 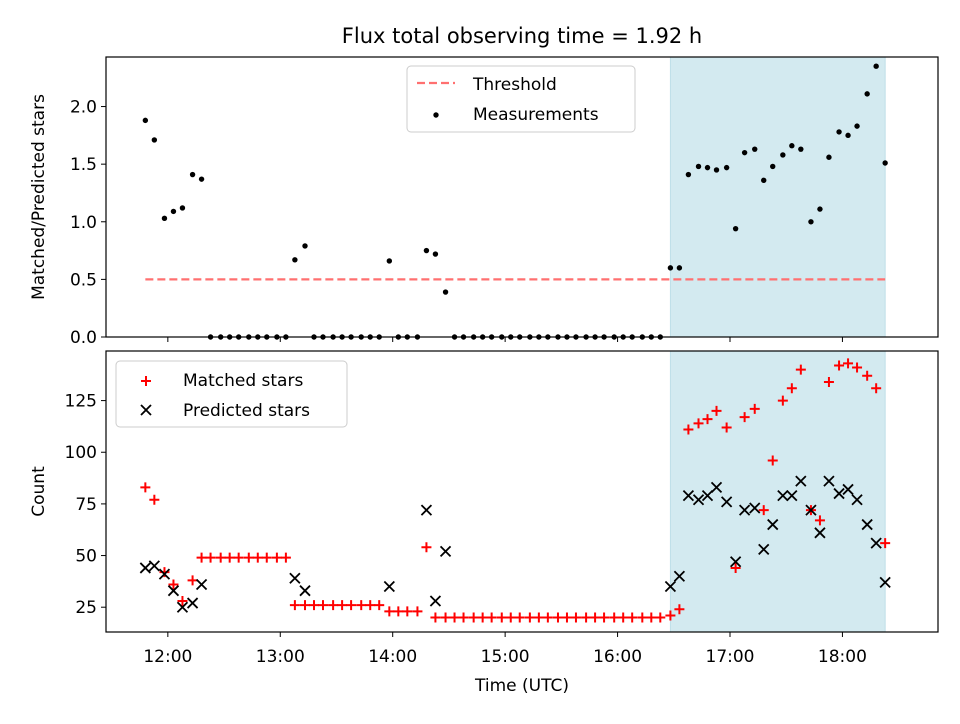 I want to click on legend-matched-label: Matched stars, so click(x=243, y=381).